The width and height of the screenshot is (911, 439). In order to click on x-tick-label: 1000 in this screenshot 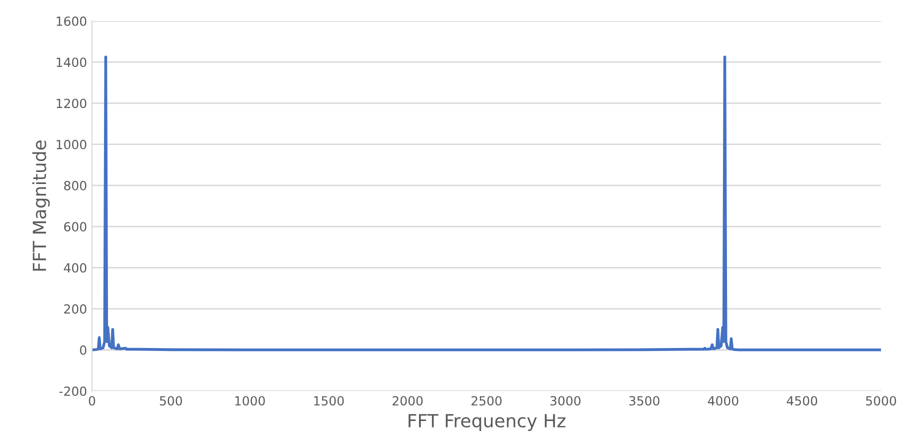, I will do `click(250, 401)`.